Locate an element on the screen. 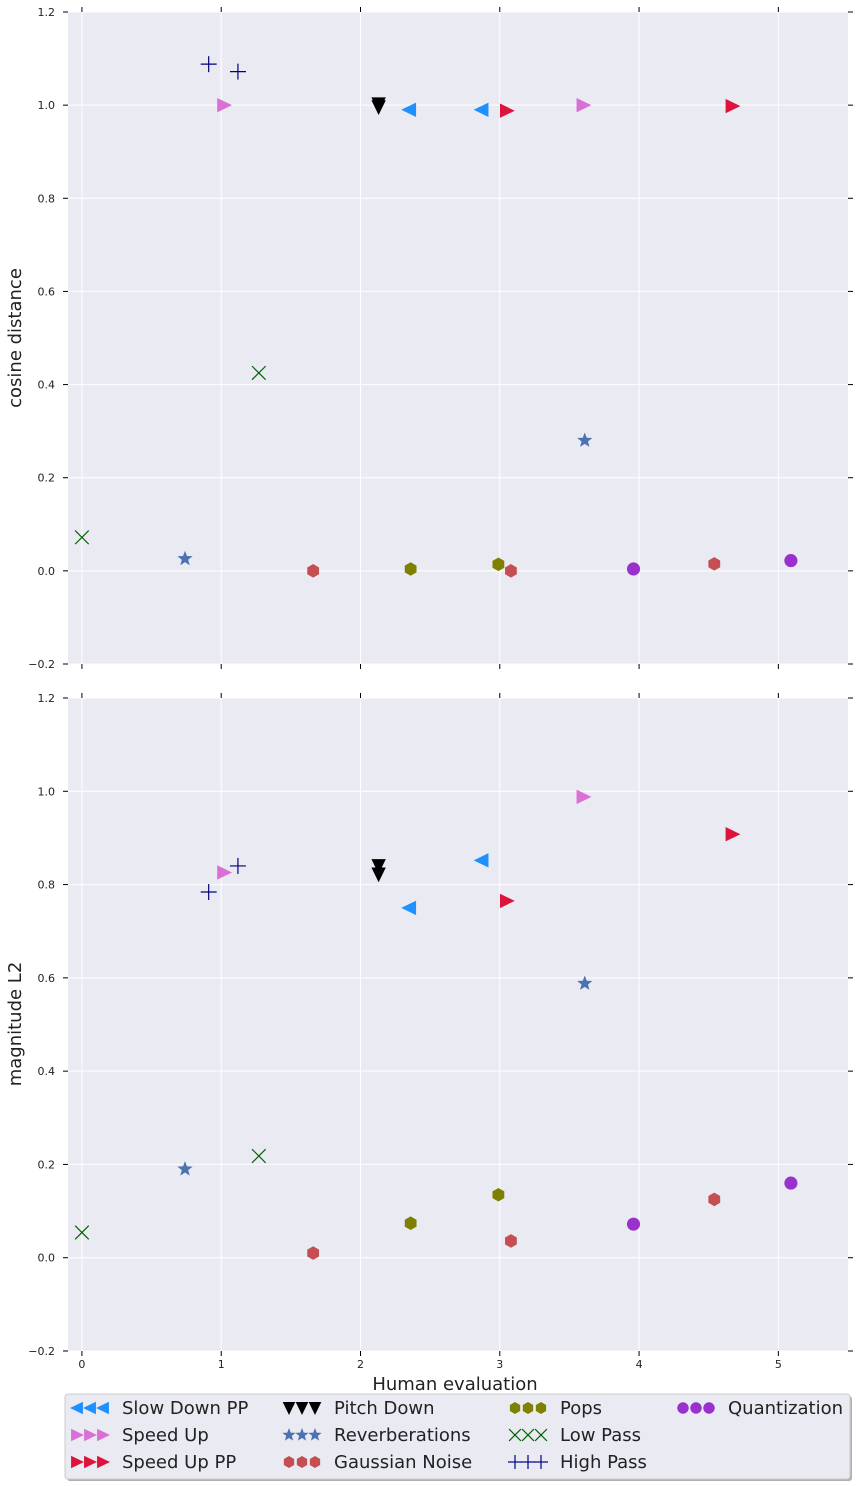 Image resolution: width=857 pixels, height=1486 pixels. top-y-tick-label: 0.0 is located at coordinates (47, 571).